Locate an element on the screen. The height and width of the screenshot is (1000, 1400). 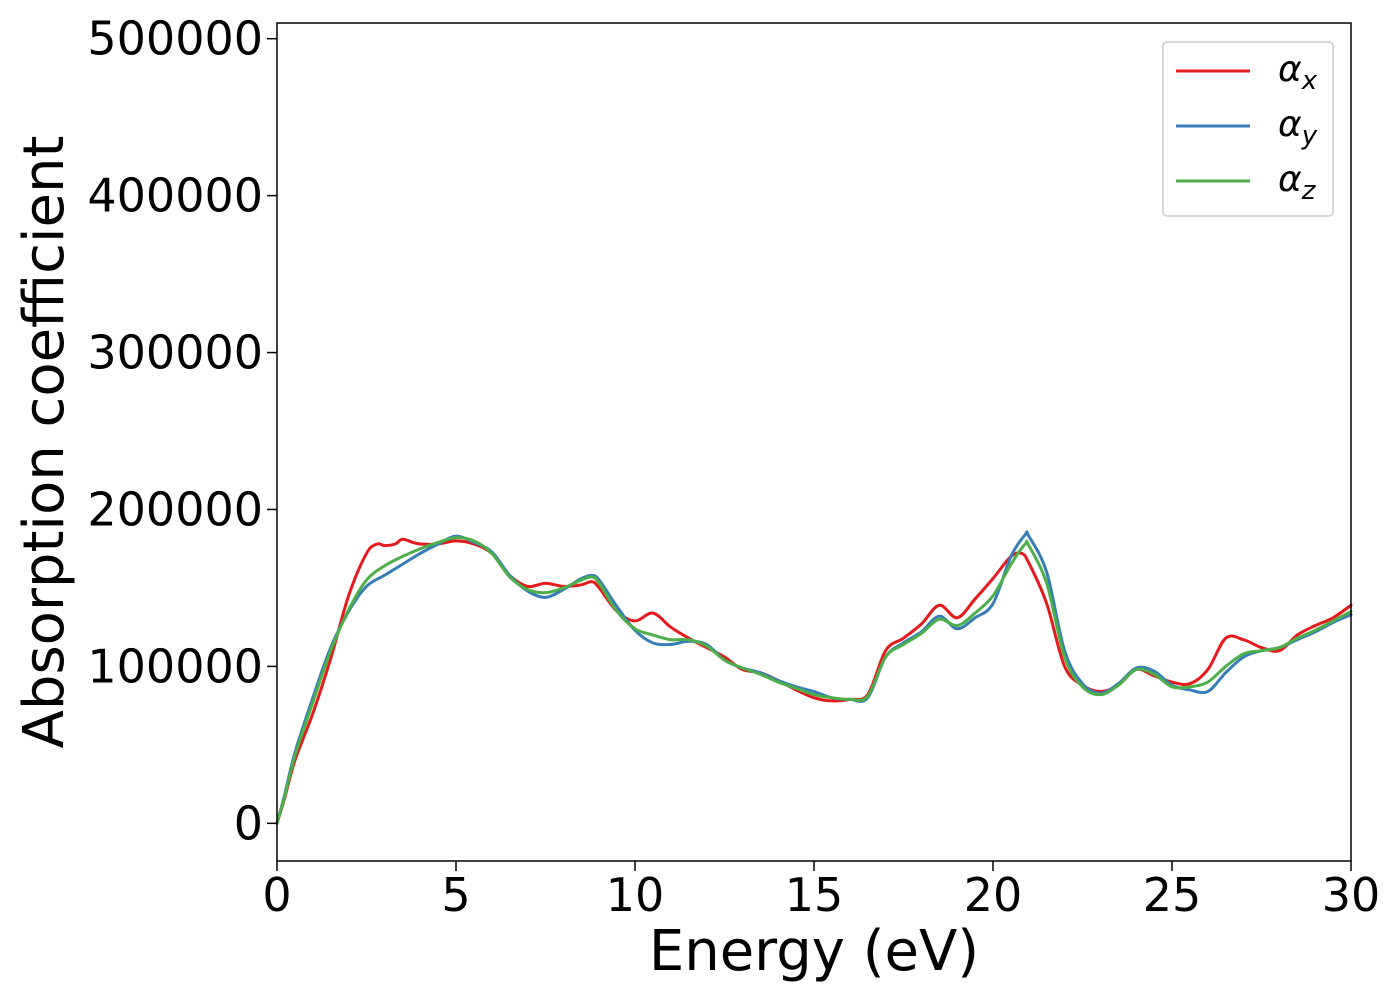
x-tick-label: 10 is located at coordinates (635, 895).